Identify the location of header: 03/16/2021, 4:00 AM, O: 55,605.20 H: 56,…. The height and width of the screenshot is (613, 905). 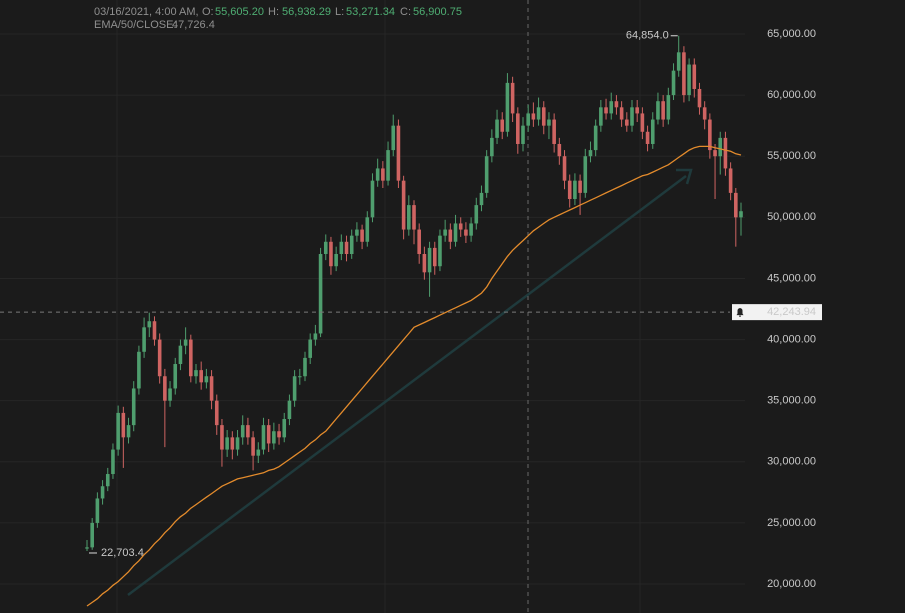
(278, 18).